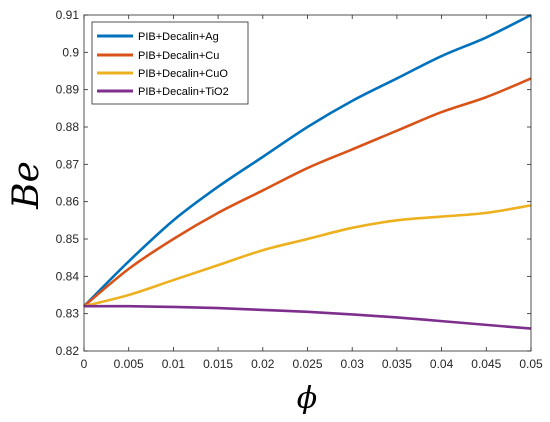  I want to click on legend-label-cuo: PIB+Decalin+CuO, so click(183, 74).